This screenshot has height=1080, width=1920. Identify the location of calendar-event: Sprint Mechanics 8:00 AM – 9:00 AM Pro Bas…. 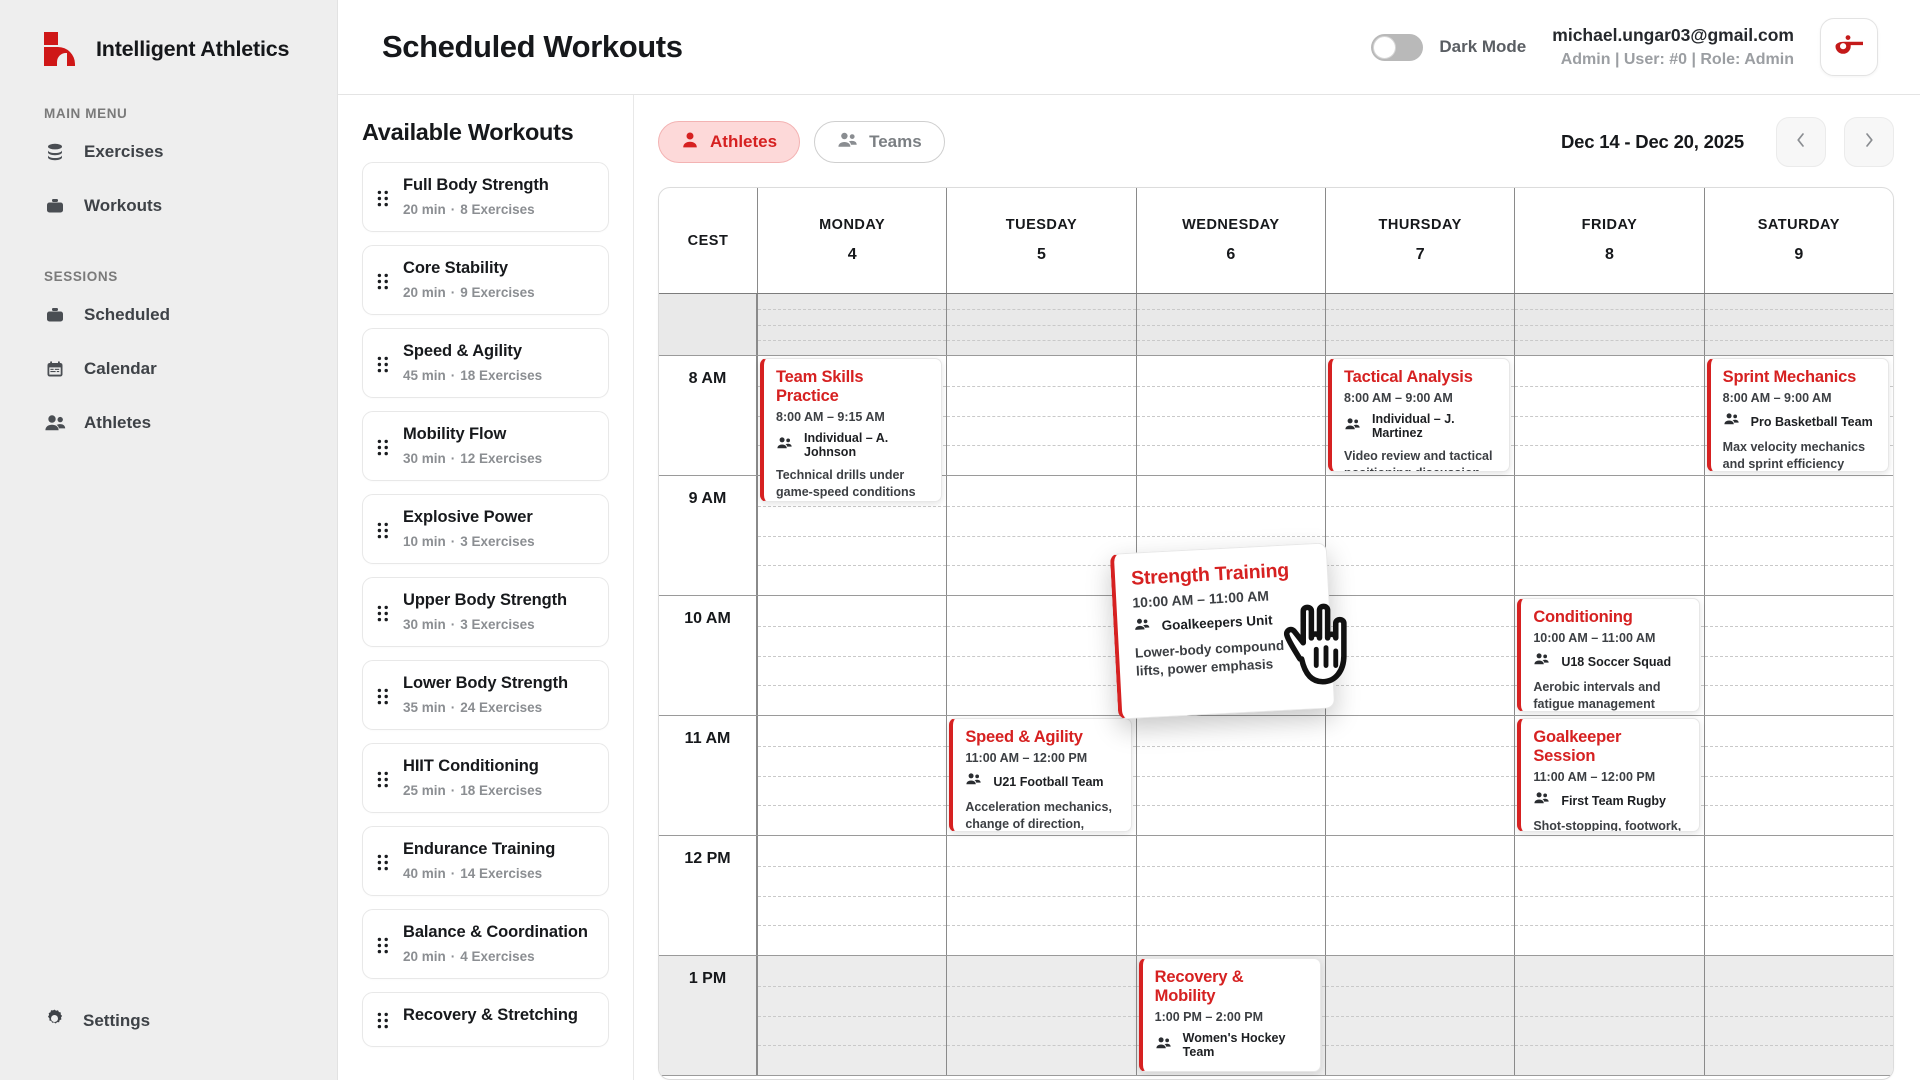
(1797, 415).